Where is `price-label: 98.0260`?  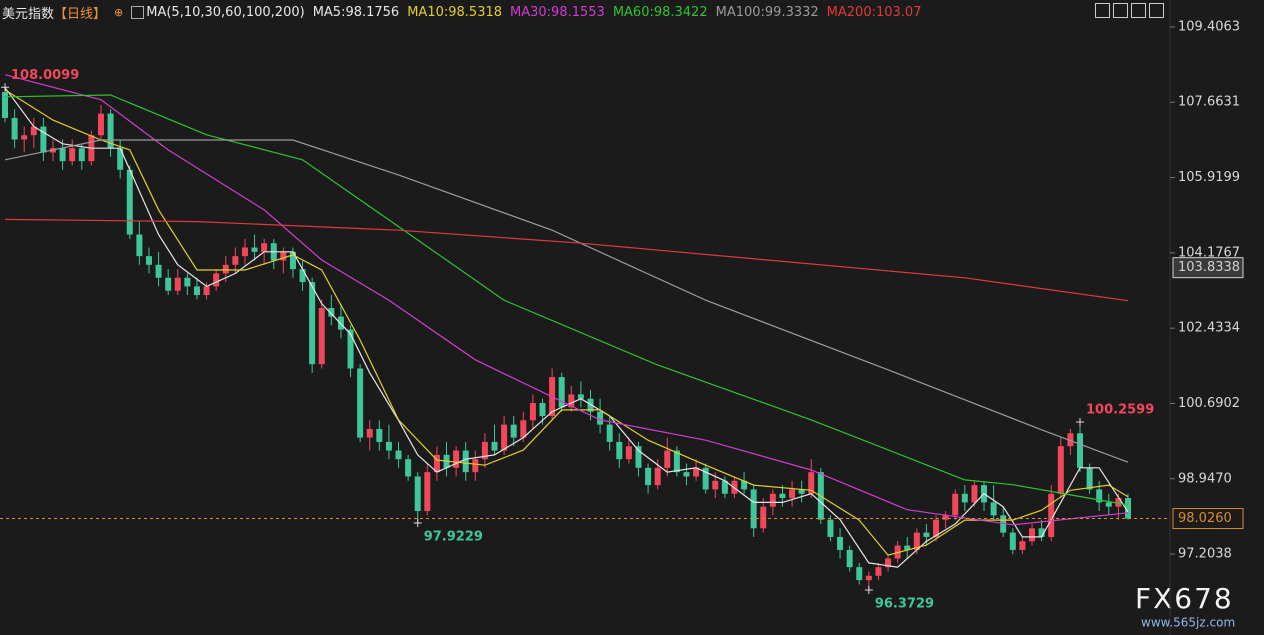
price-label: 98.0260 is located at coordinates (1205, 518).